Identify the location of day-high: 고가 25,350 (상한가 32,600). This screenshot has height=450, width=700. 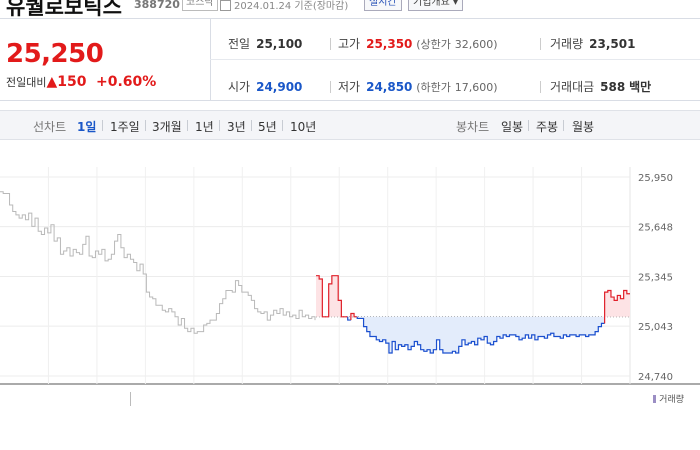
(418, 44).